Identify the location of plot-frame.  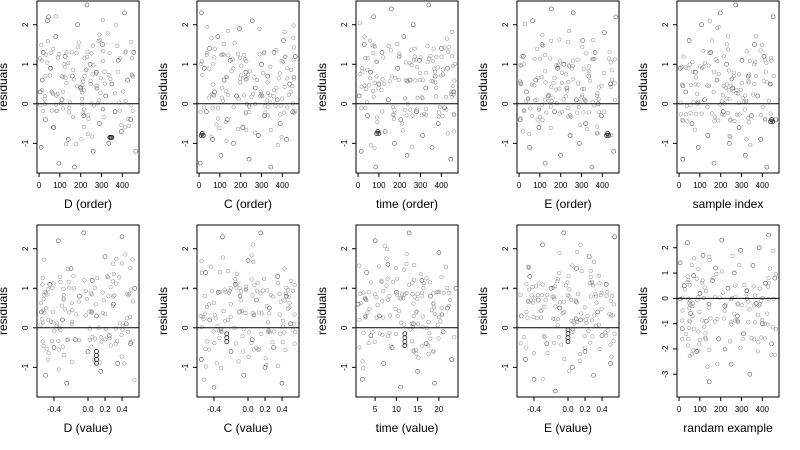
(88, 87).